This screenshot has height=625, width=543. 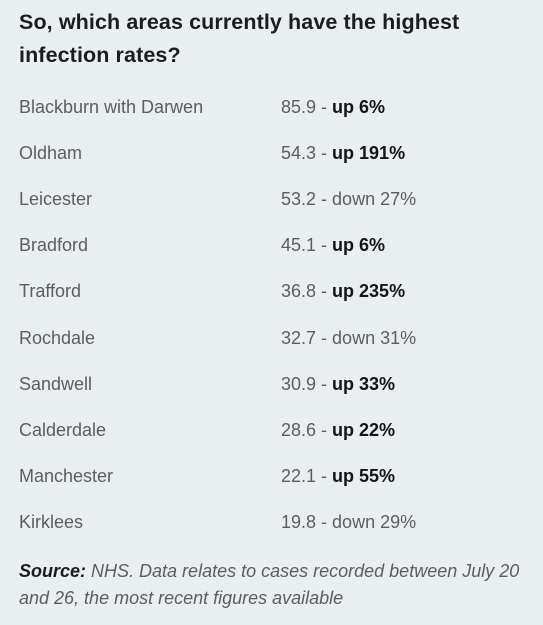 I want to click on rate-change: up 235%, so click(x=369, y=291).